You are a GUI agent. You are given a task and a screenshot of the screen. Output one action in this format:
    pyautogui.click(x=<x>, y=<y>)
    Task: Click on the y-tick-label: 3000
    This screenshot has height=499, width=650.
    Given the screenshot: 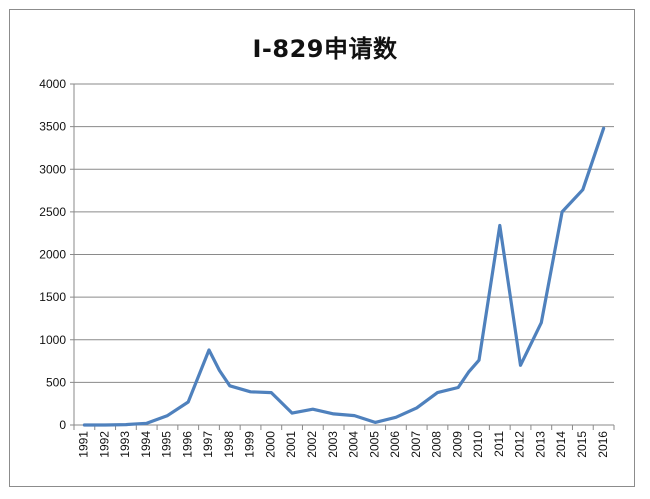 What is the action you would take?
    pyautogui.click(x=52, y=169)
    